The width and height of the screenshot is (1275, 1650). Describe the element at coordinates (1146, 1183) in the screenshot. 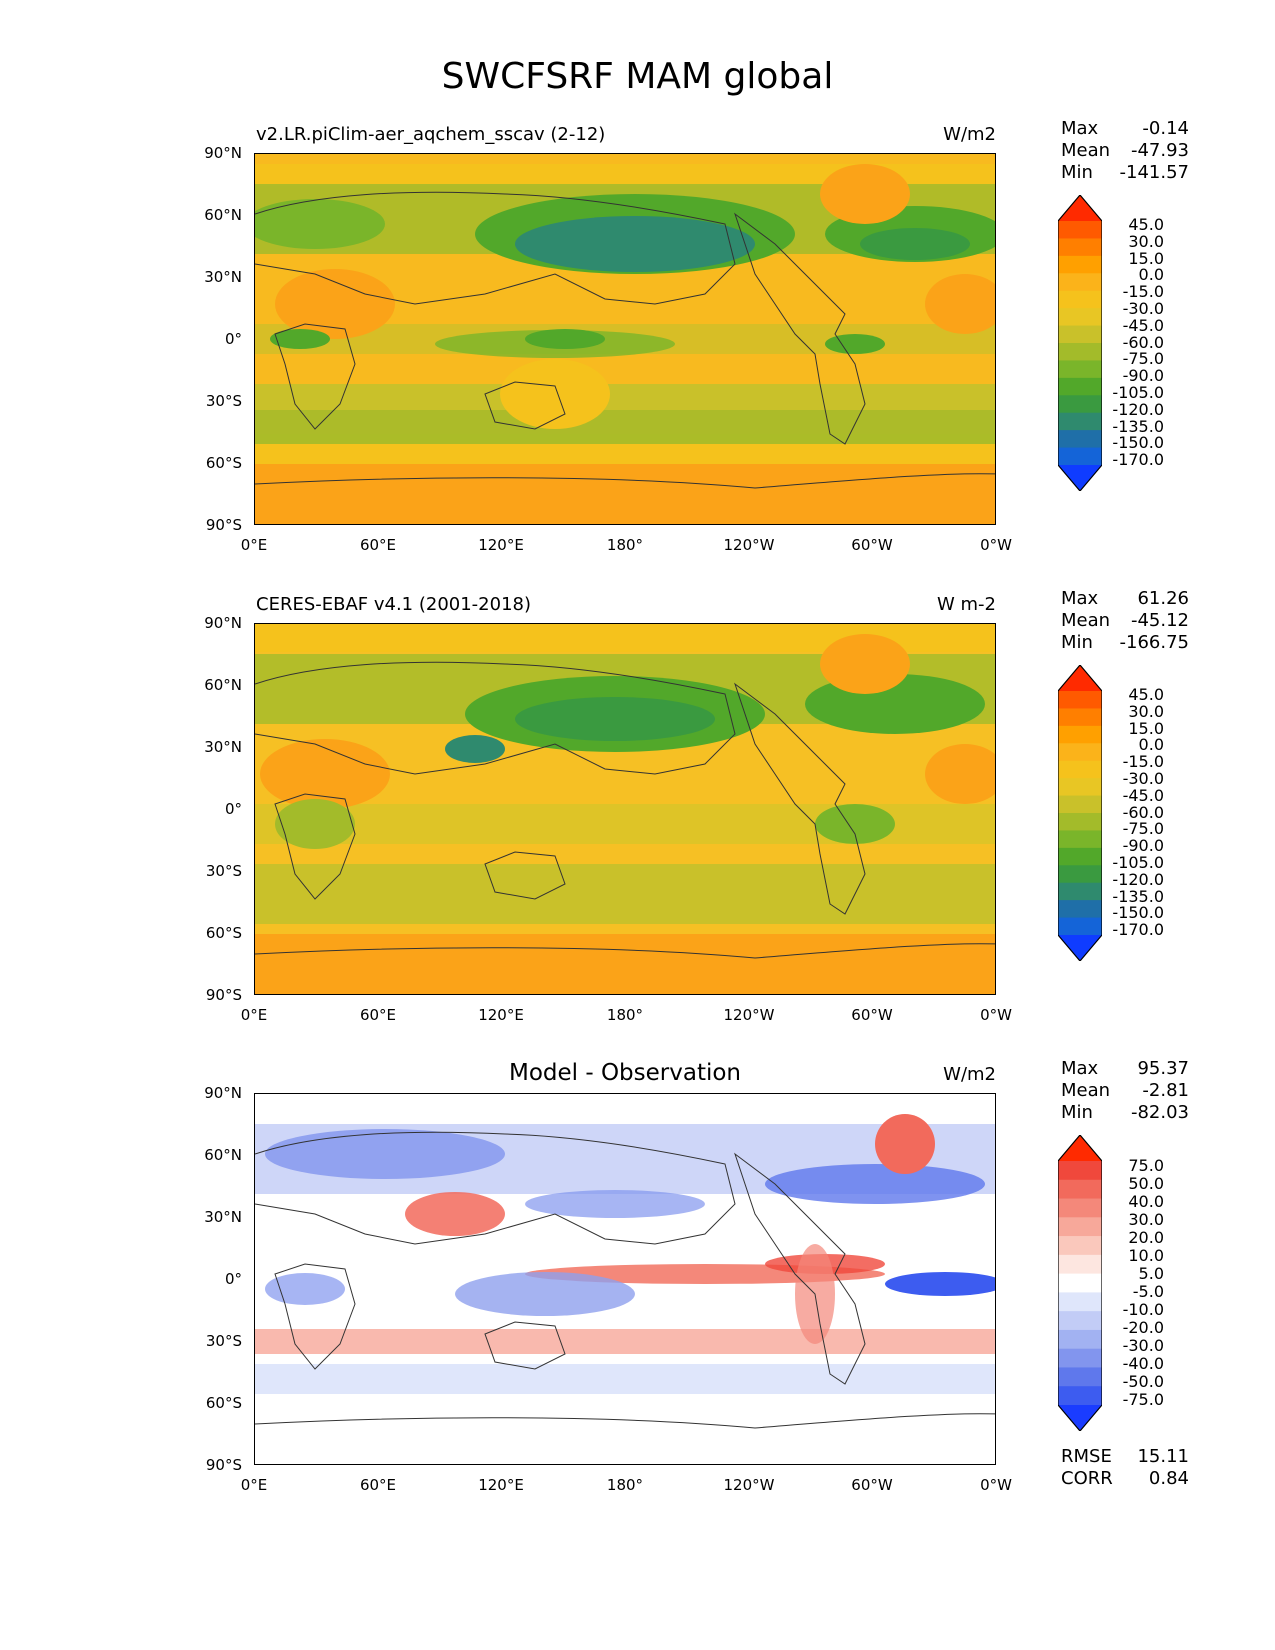

I see `colorbar-label: 50.0` at that location.